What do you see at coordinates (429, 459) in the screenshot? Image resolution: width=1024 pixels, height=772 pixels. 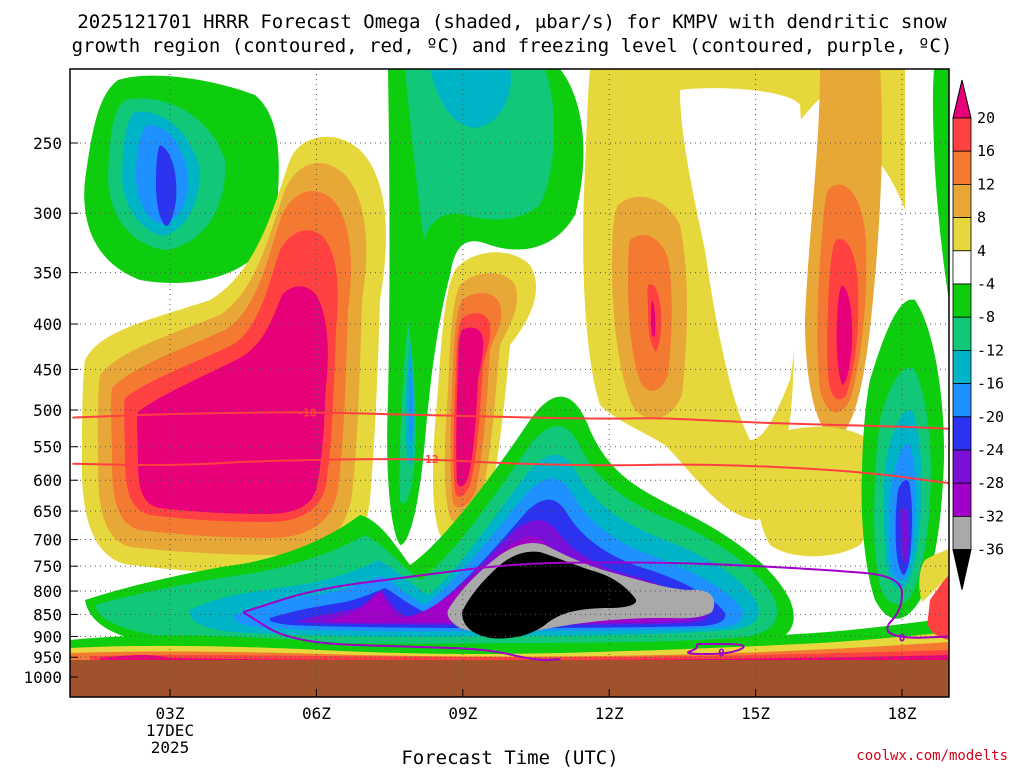 I see `contour-label-1: -12` at bounding box center [429, 459].